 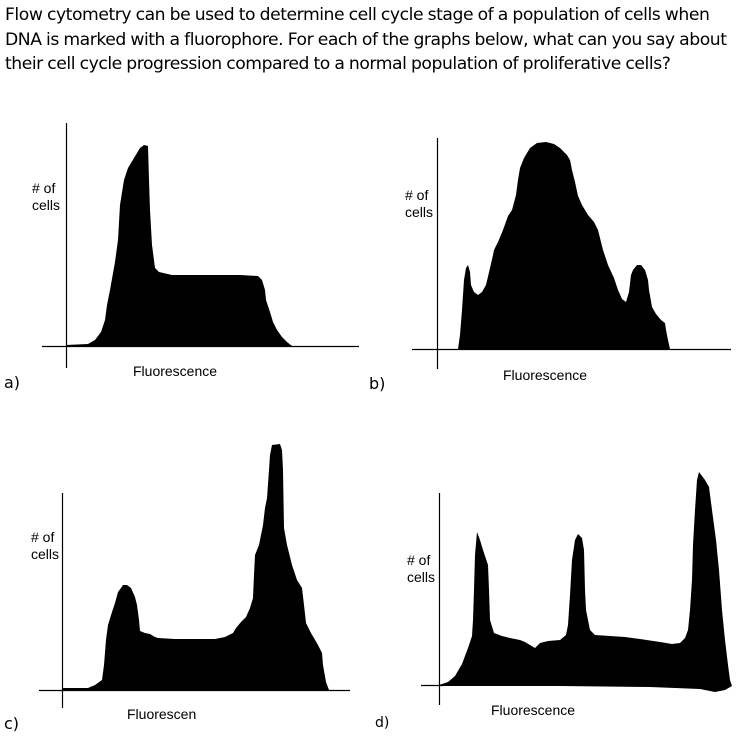 What do you see at coordinates (12, 382) in the screenshot?
I see `panel-label-a: a)` at bounding box center [12, 382].